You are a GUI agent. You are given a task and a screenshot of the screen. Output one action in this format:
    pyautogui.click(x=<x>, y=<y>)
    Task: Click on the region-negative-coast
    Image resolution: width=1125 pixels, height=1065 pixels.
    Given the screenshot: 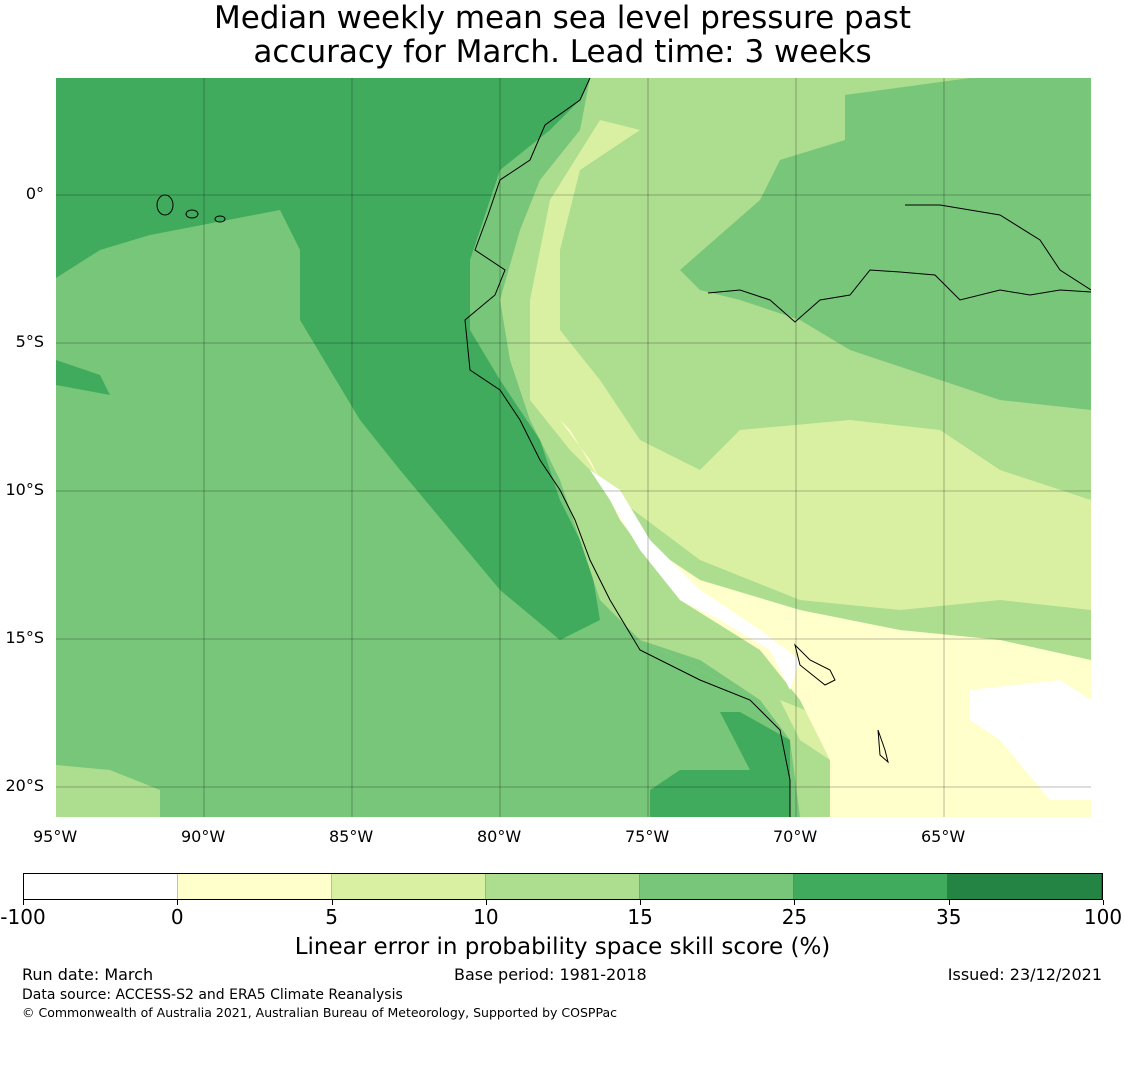 What is the action you would take?
    pyautogui.click(x=695, y=580)
    